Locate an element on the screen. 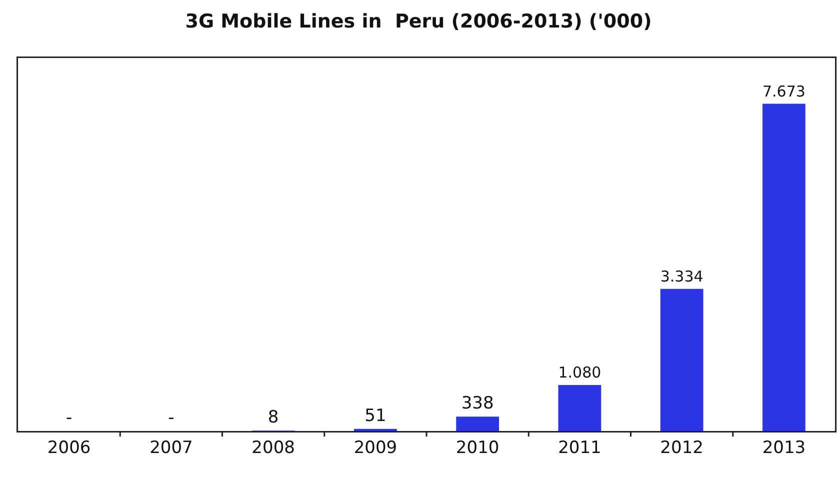 The height and width of the screenshot is (481, 837). x-tick-label: 2007 is located at coordinates (171, 448).